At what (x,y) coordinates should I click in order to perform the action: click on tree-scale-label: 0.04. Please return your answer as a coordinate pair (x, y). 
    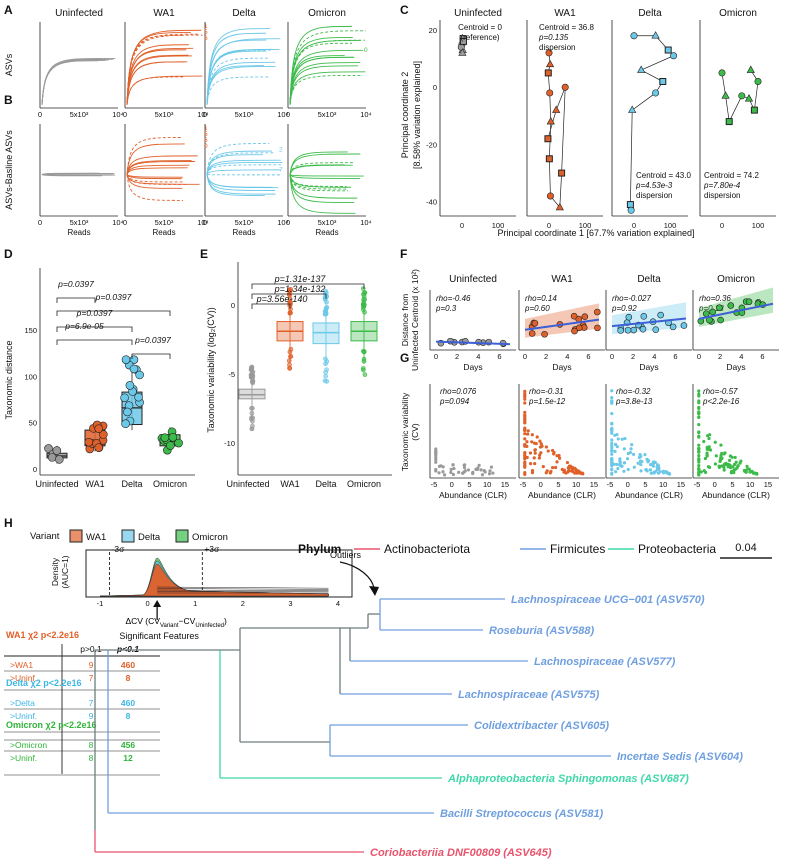
    Looking at the image, I should click on (745, 548).